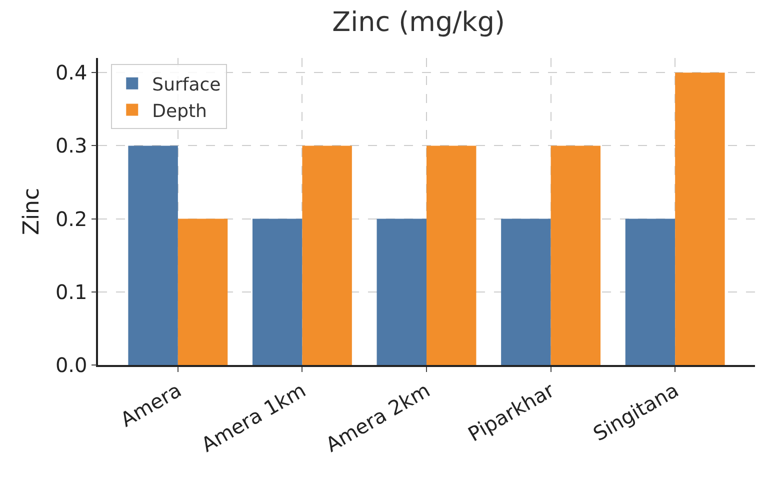 The width and height of the screenshot is (761, 477). I want to click on y-tick-label: 0.2, so click(71, 218).